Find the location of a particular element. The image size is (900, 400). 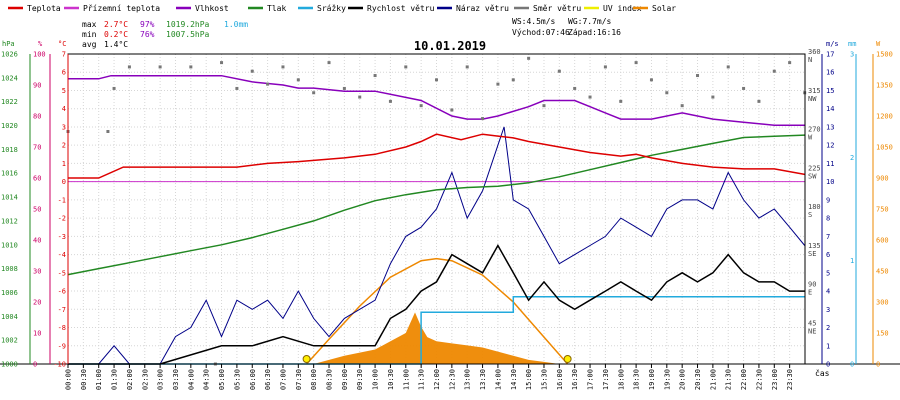

temperature-axis-tick: 5 is located at coordinates (64, 91).